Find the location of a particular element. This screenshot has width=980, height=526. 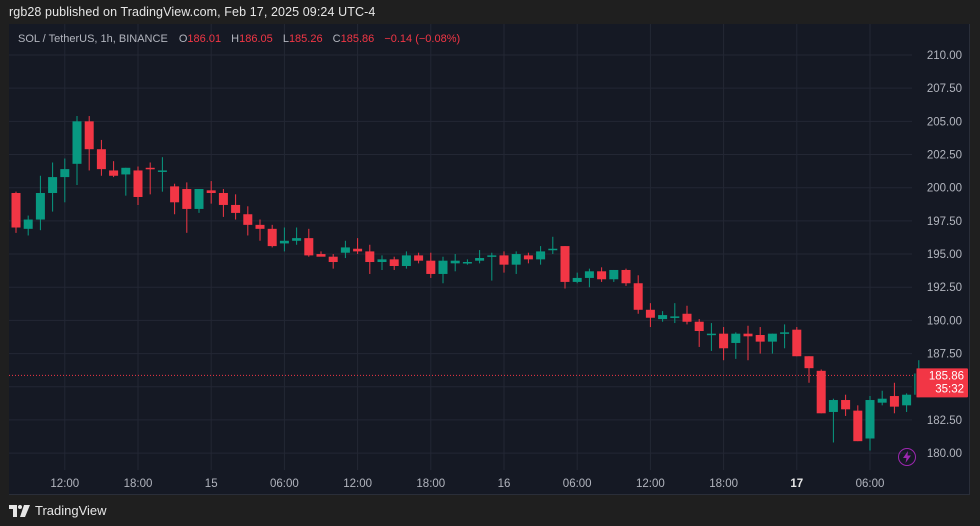

y-axis-tick: 210.00 is located at coordinates (944, 56).